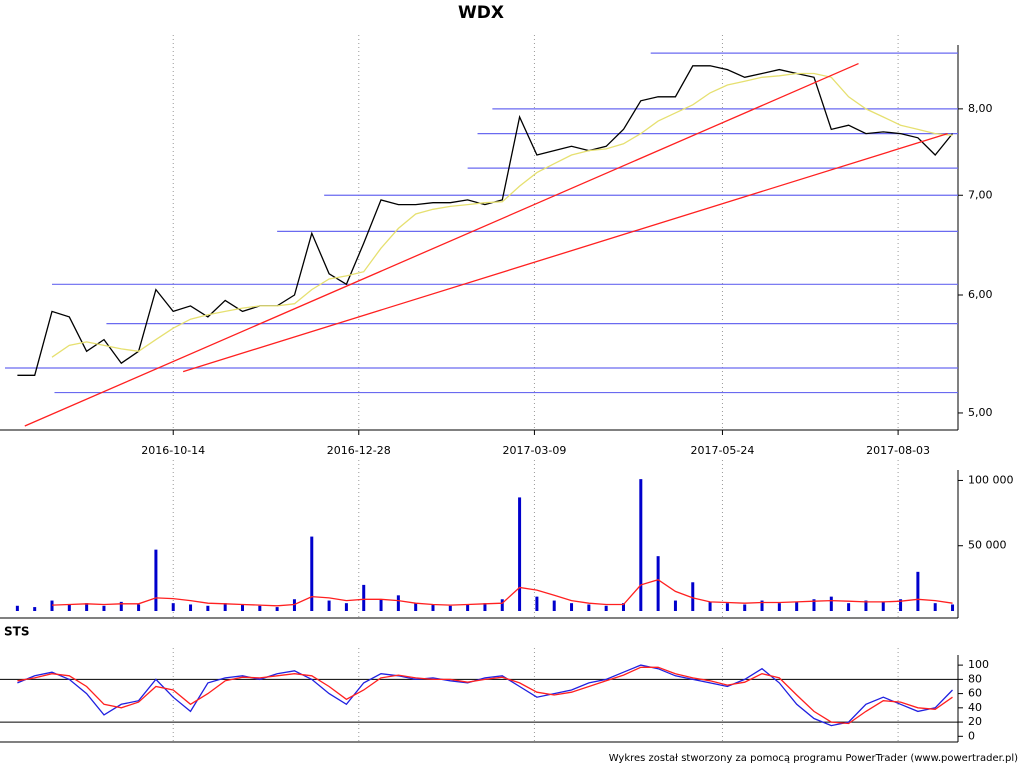  Describe the element at coordinates (978, 664) in the screenshot. I see `y-tick-label: 100` at that location.